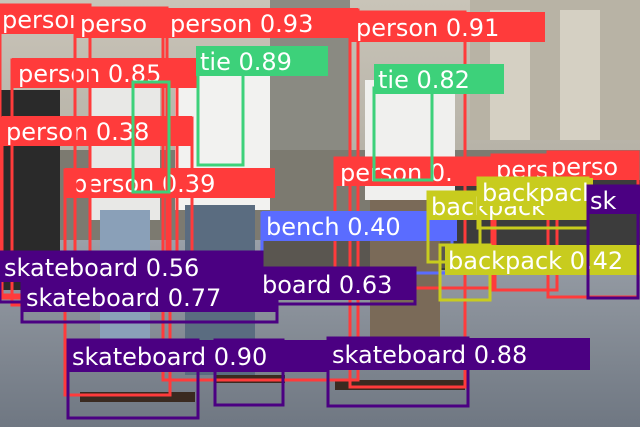  Describe the element at coordinates (46, 150) in the screenshot. I see `detection-person-topleft: person` at that location.